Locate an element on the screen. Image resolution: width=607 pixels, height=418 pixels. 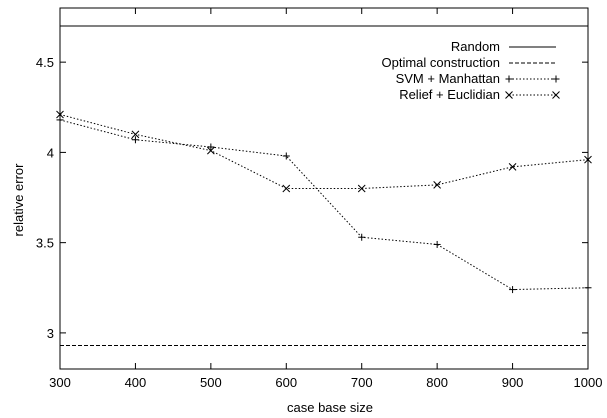
x-tick-label: 500 is located at coordinates (211, 382).